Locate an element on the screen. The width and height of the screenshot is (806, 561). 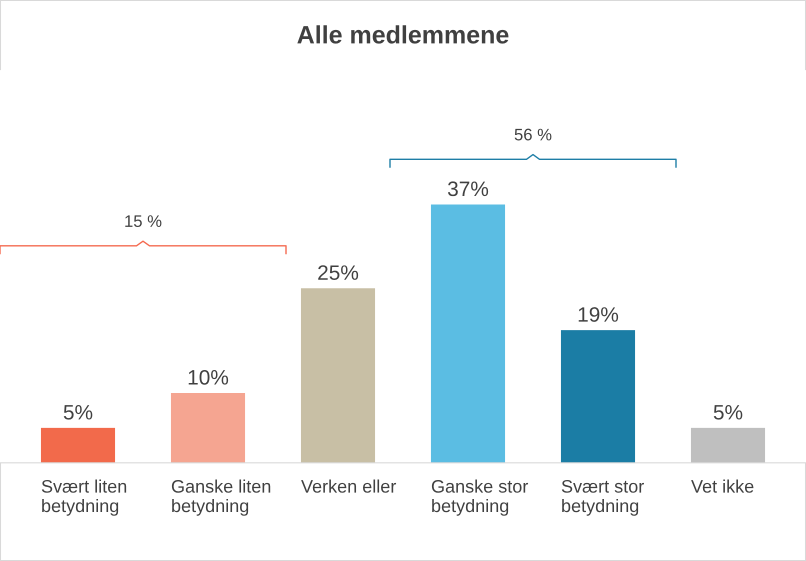
chart-title: Alle medlemmene is located at coordinates (402, 34).